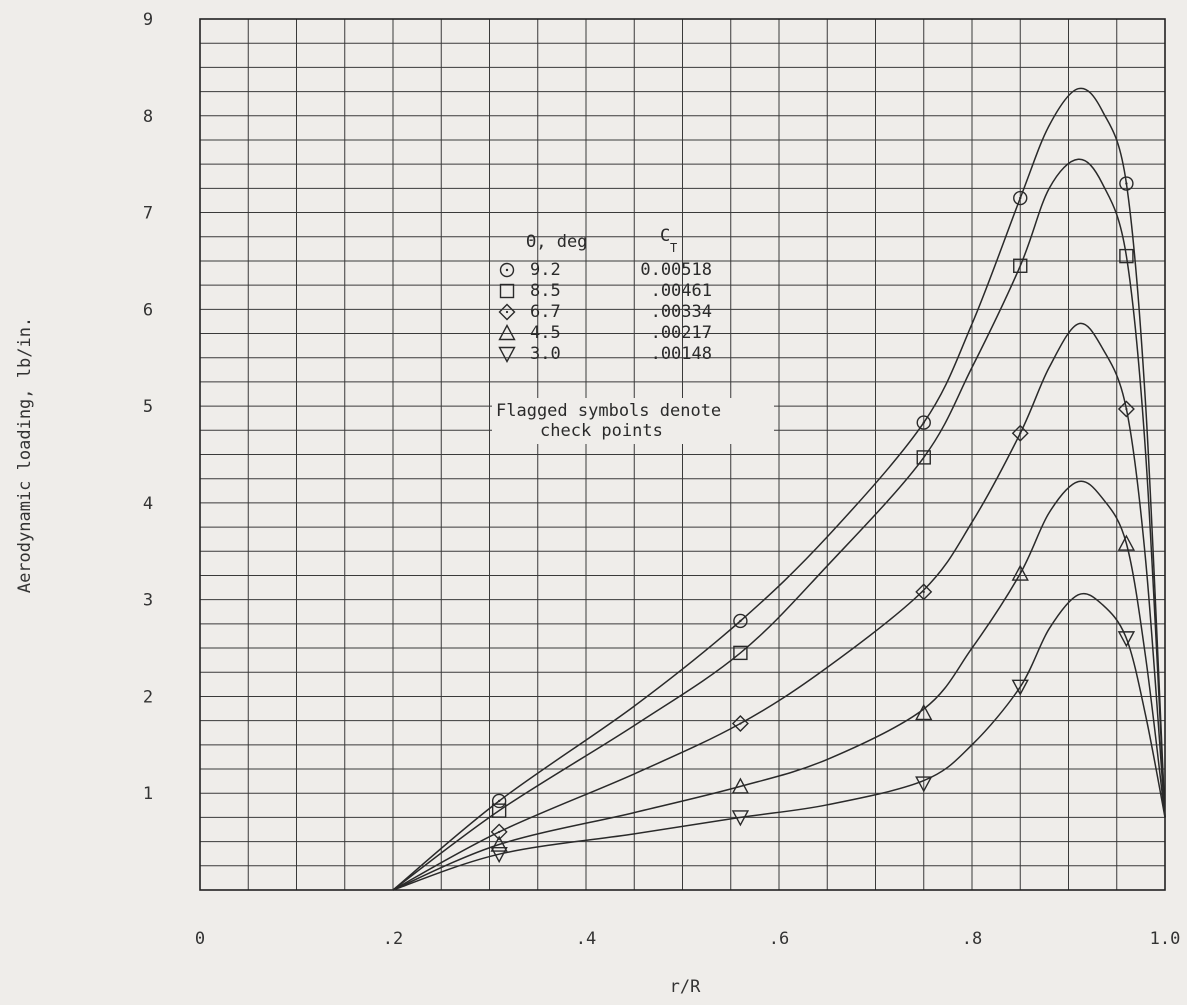  I want to click on y-tick-label: 9, so click(148, 20).